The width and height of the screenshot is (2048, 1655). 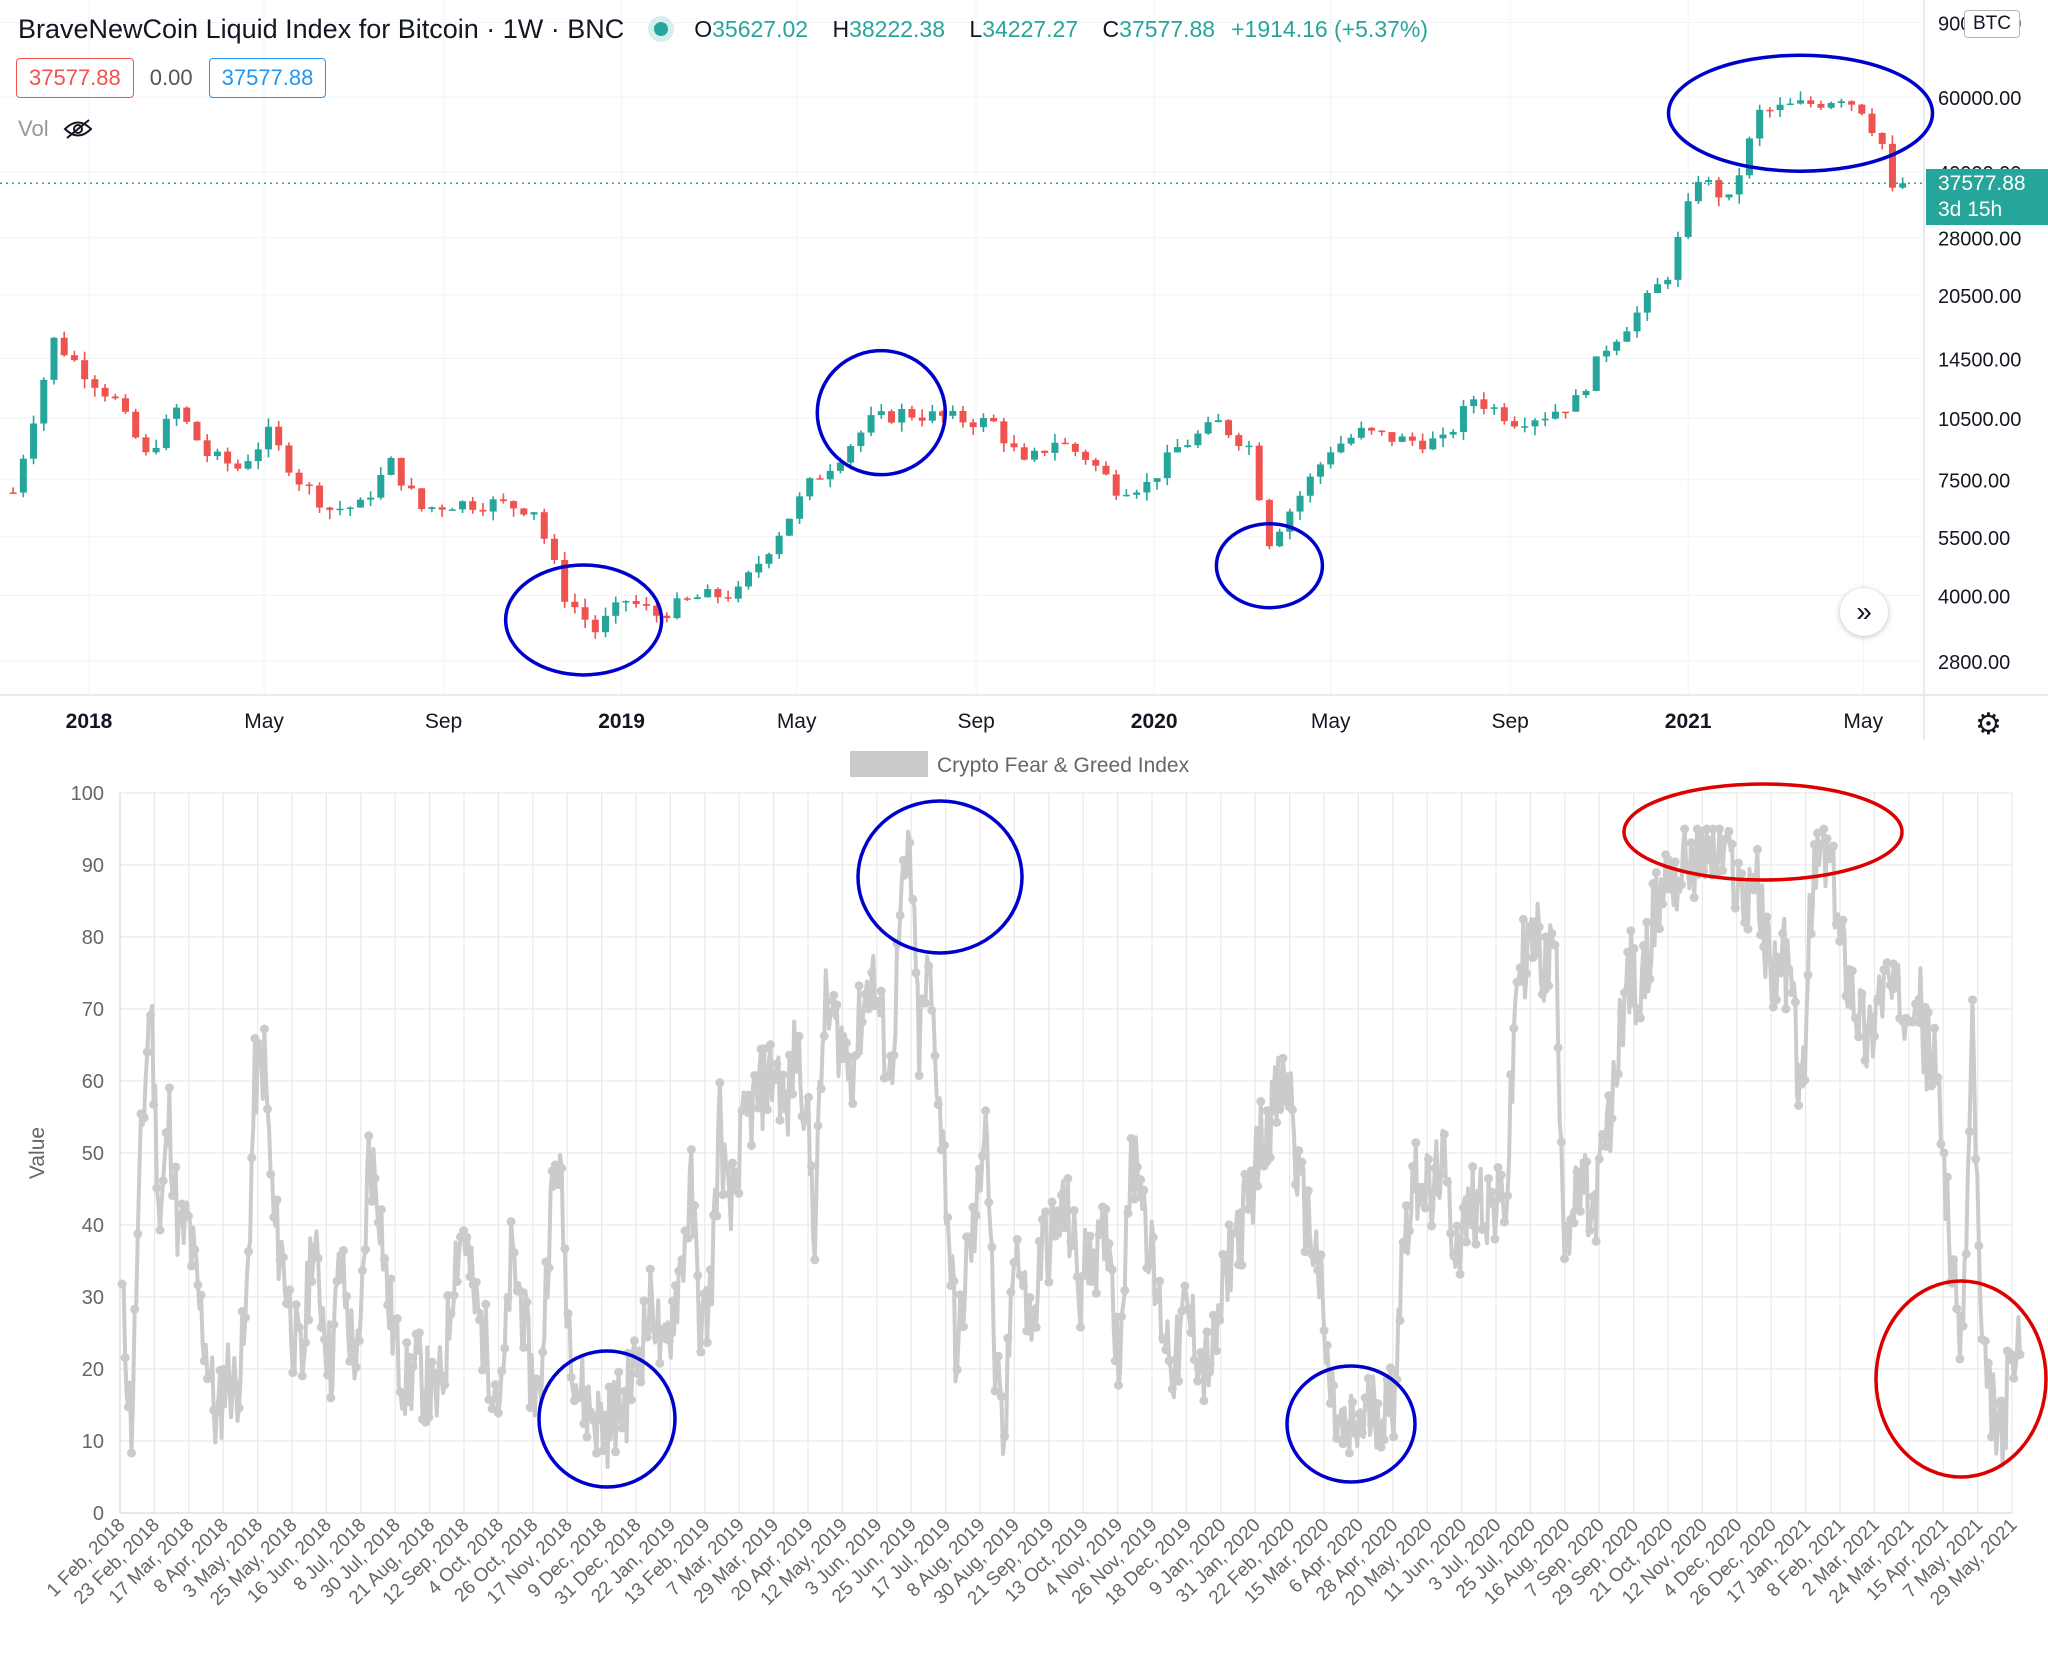 What do you see at coordinates (78, 129) in the screenshot?
I see `eye-hidden-icon` at bounding box center [78, 129].